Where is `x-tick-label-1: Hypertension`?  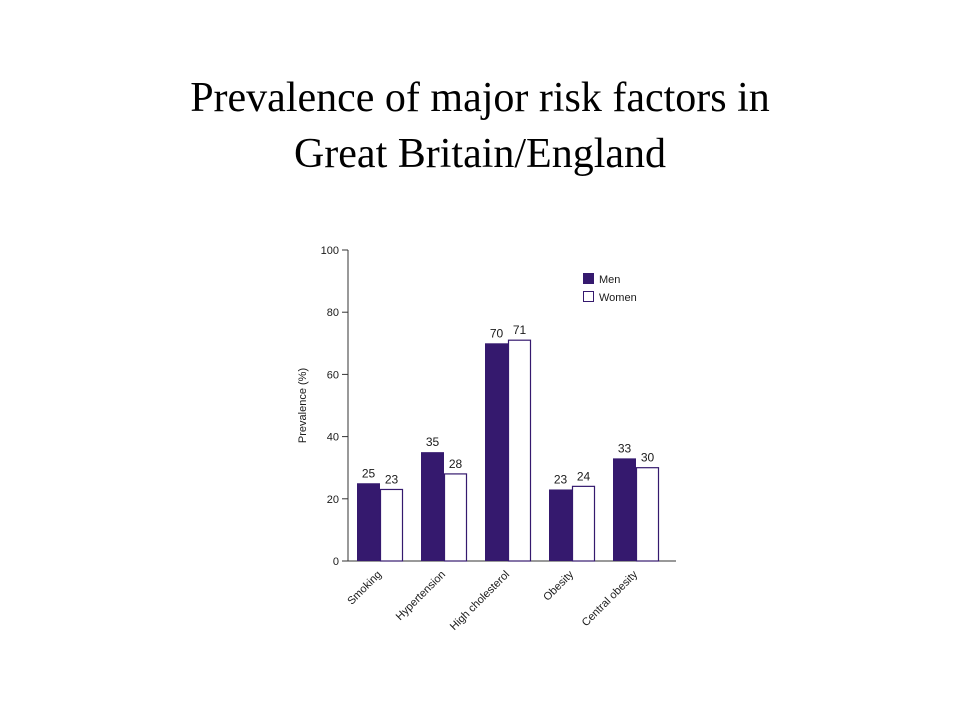 x-tick-label-1: Hypertension is located at coordinates (421, 596).